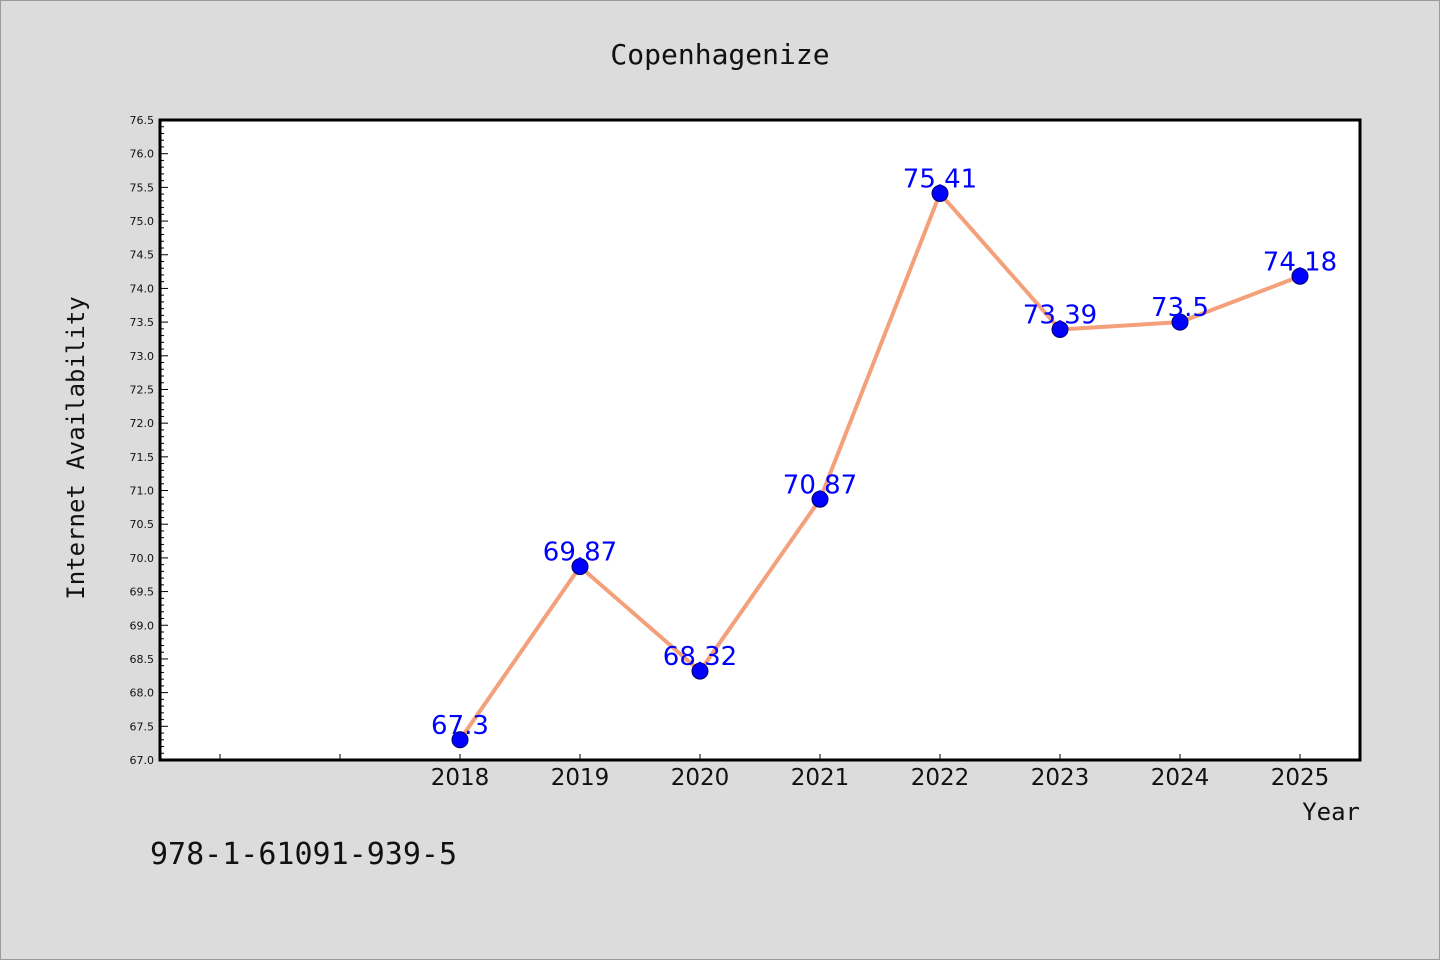 The image size is (1440, 960). What do you see at coordinates (1300, 262) in the screenshot?
I see `data-label: 74.18` at bounding box center [1300, 262].